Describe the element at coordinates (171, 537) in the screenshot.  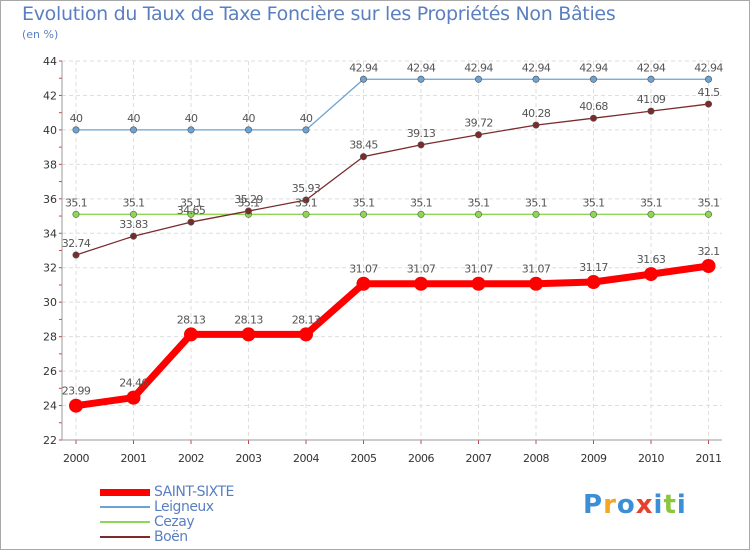
I see `legend-label: Boën` at that location.